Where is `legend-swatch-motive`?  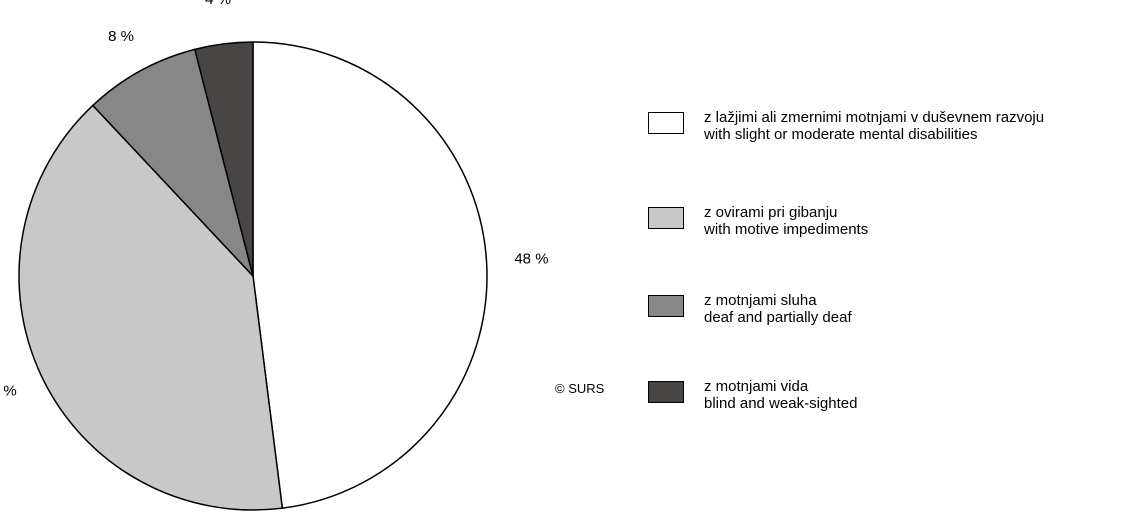 legend-swatch-motive is located at coordinates (666, 218).